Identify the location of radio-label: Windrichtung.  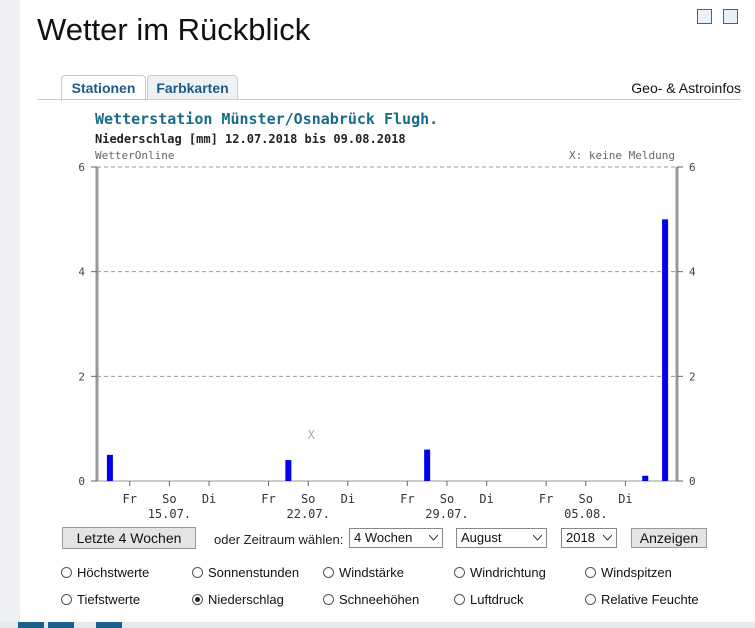
(508, 572).